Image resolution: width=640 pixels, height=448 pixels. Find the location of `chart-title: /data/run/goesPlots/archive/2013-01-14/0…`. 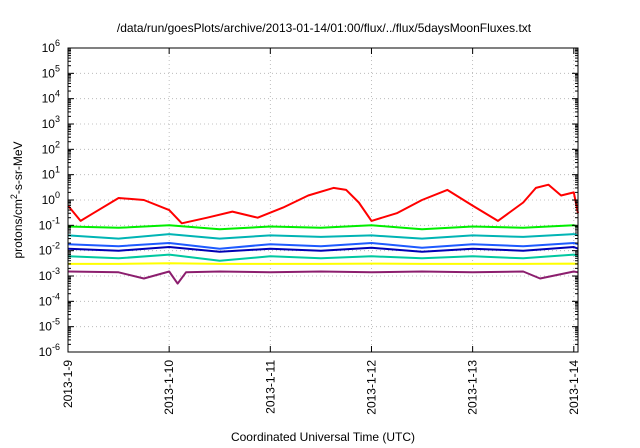

chart-title: /data/run/goesPlots/archive/2013-01-14/0… is located at coordinates (324, 28).